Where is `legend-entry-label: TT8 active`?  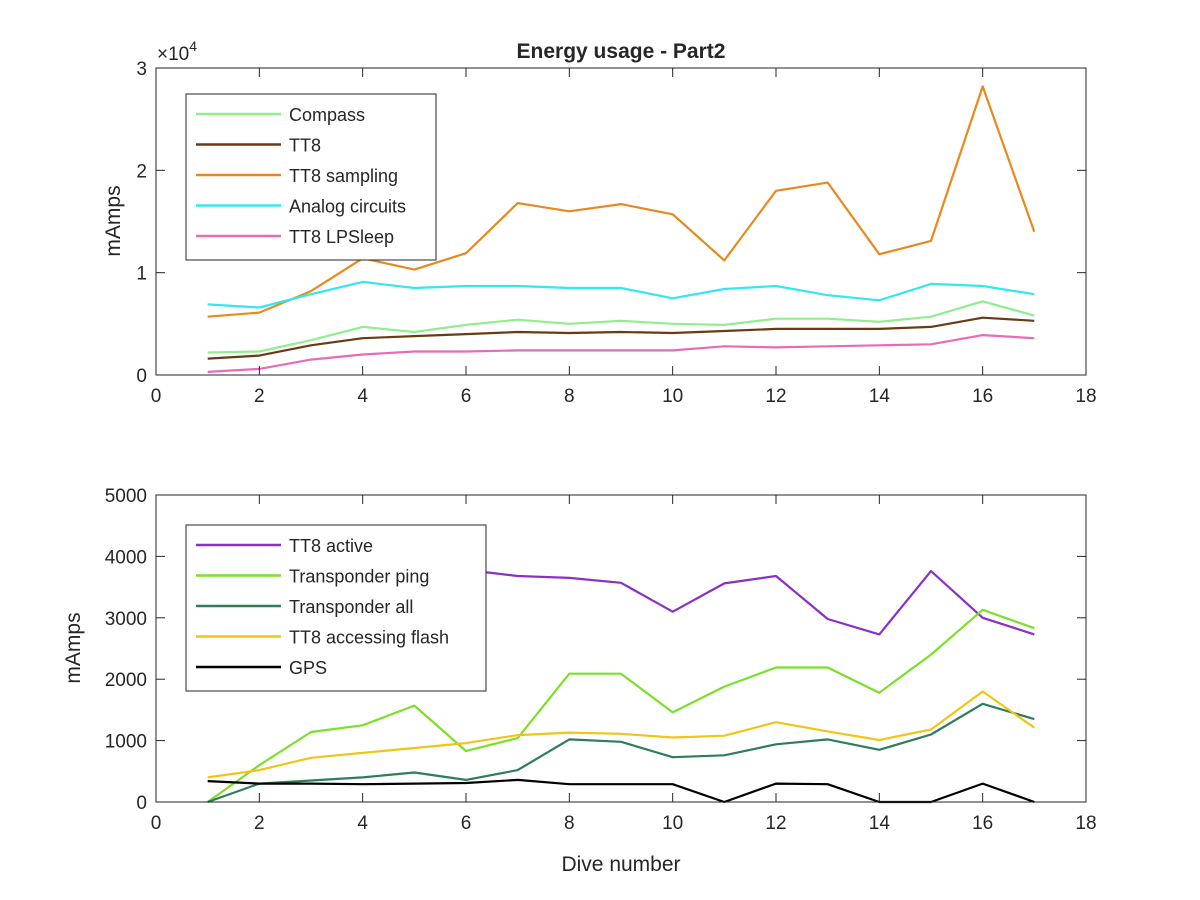
legend-entry-label: TT8 active is located at coordinates (331, 546).